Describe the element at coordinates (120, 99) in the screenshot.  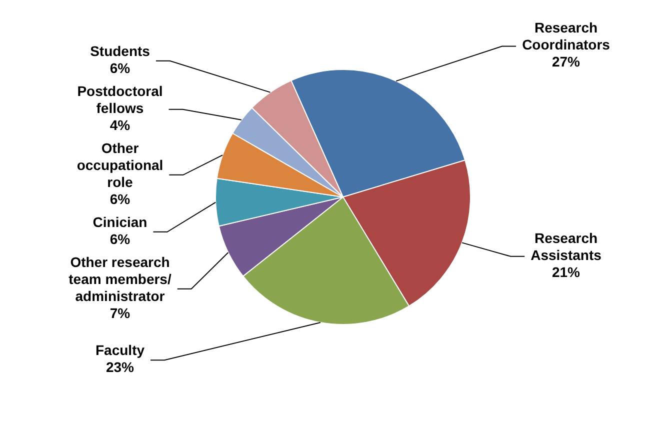
I see `slice-label: Postdoctoral fellows` at that location.